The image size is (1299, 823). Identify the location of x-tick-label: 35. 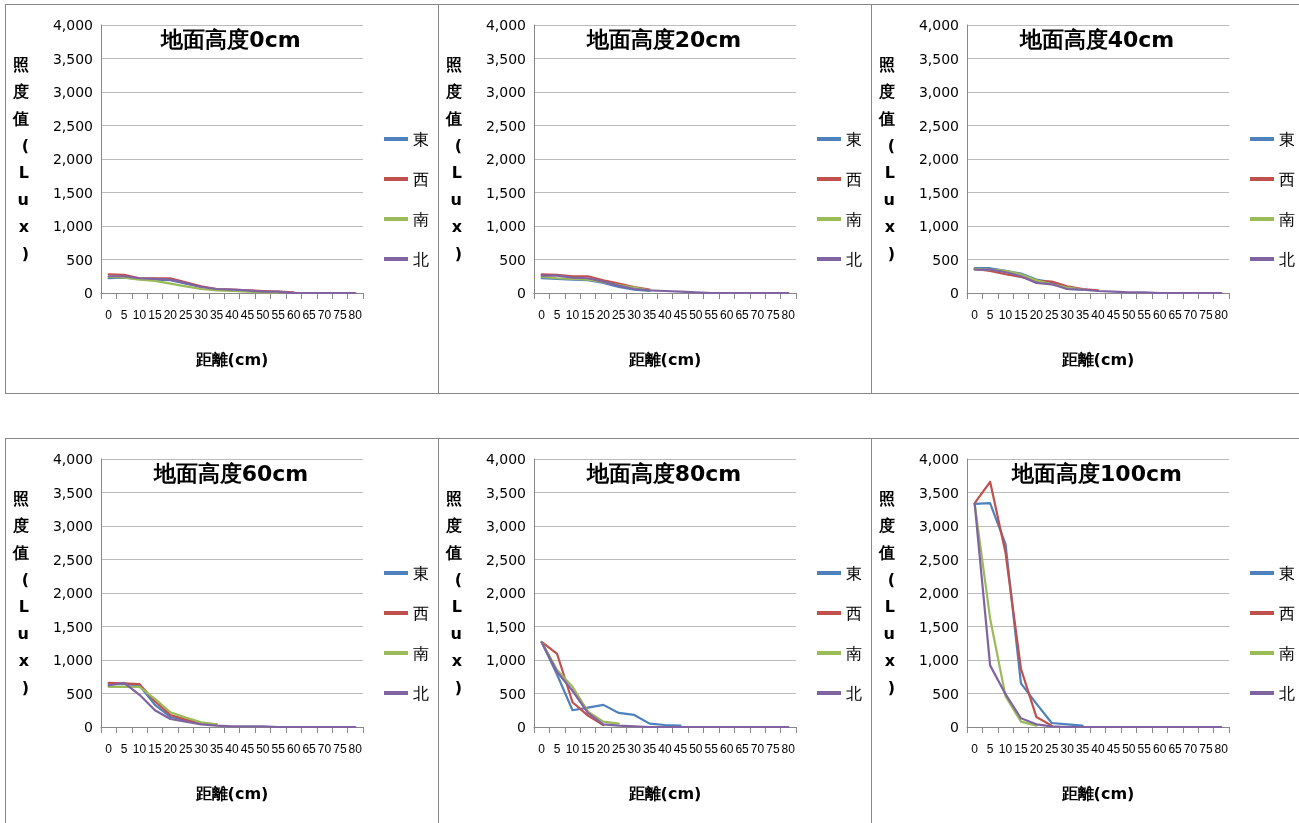
(1082, 749).